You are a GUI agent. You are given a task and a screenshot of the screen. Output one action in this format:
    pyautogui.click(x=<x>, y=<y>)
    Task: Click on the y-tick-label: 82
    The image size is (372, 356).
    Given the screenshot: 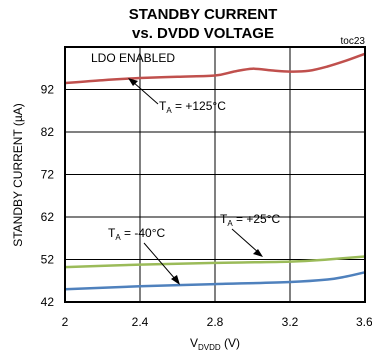 What is the action you would take?
    pyautogui.click(x=48, y=132)
    